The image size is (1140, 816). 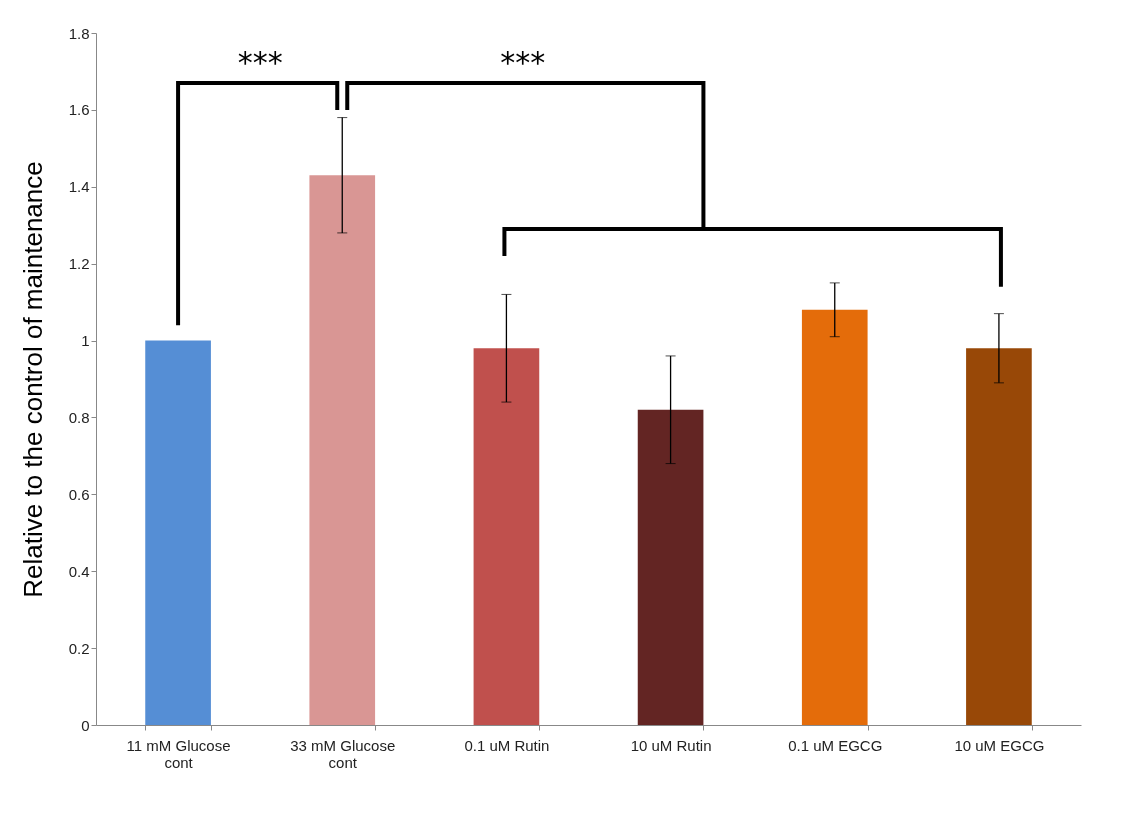 What do you see at coordinates (835, 745) in the screenshot?
I see `x-tick-label: 0.1 uM EGCG` at bounding box center [835, 745].